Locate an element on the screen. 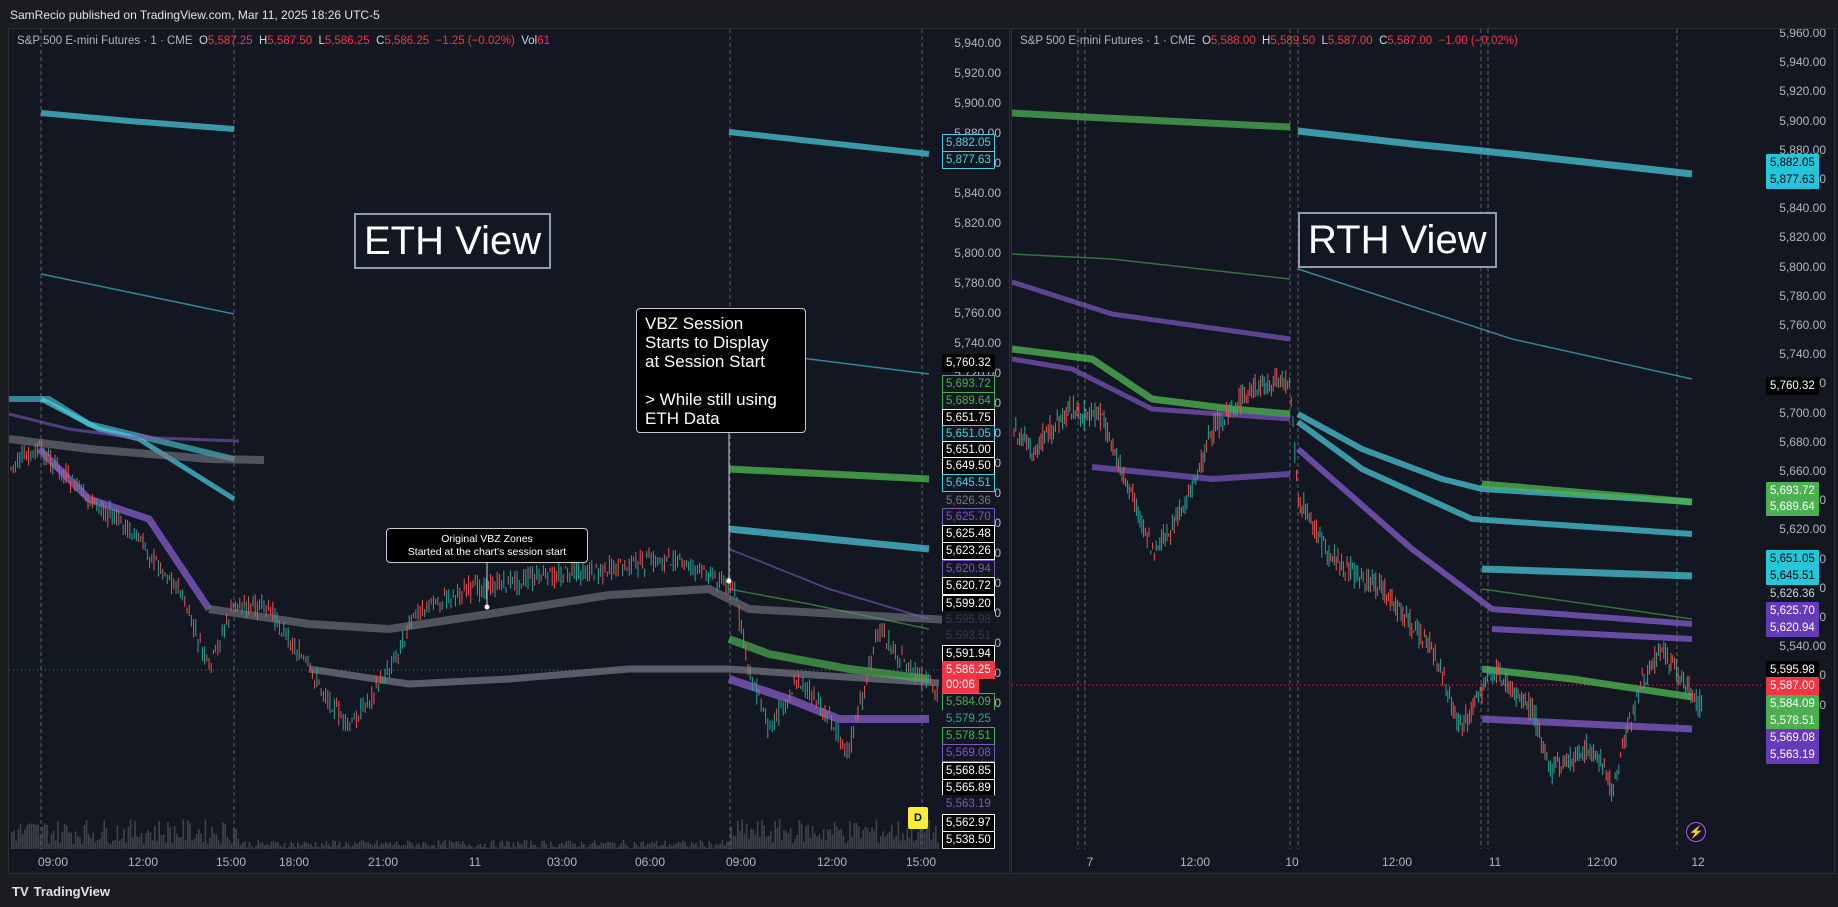 This screenshot has height=907, width=1838. legend-high-key: H is located at coordinates (263, 41).